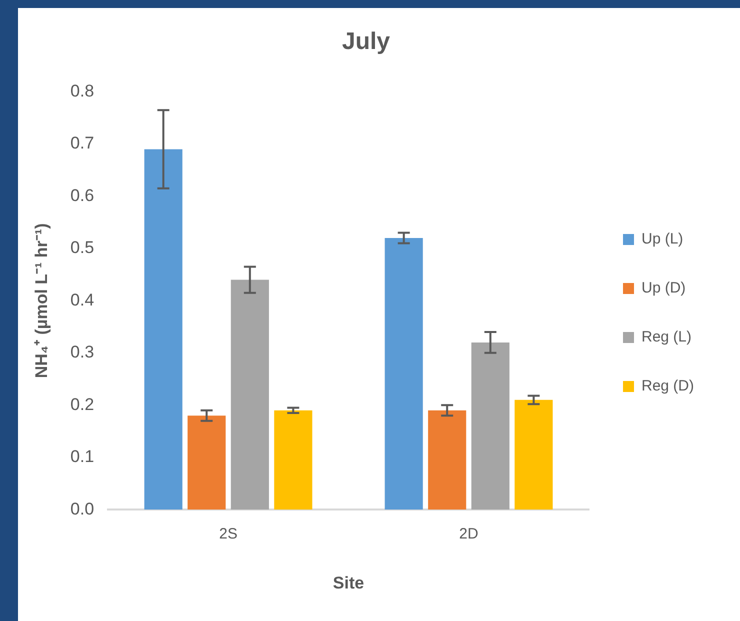  What do you see at coordinates (82, 300) in the screenshot?
I see `y-tick-label: 0.4` at bounding box center [82, 300].